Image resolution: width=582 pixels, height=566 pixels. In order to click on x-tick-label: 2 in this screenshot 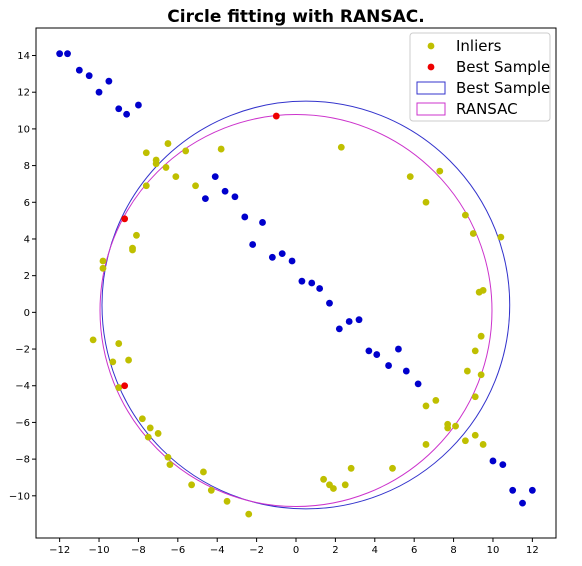, I will do `click(335, 550)`.